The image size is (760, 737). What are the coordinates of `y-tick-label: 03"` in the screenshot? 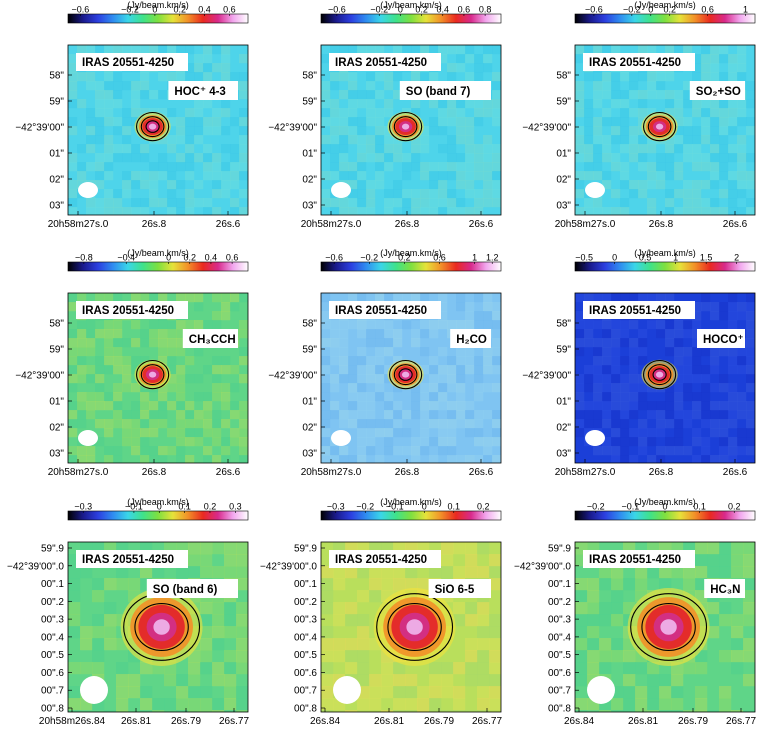 It's located at (563, 206).